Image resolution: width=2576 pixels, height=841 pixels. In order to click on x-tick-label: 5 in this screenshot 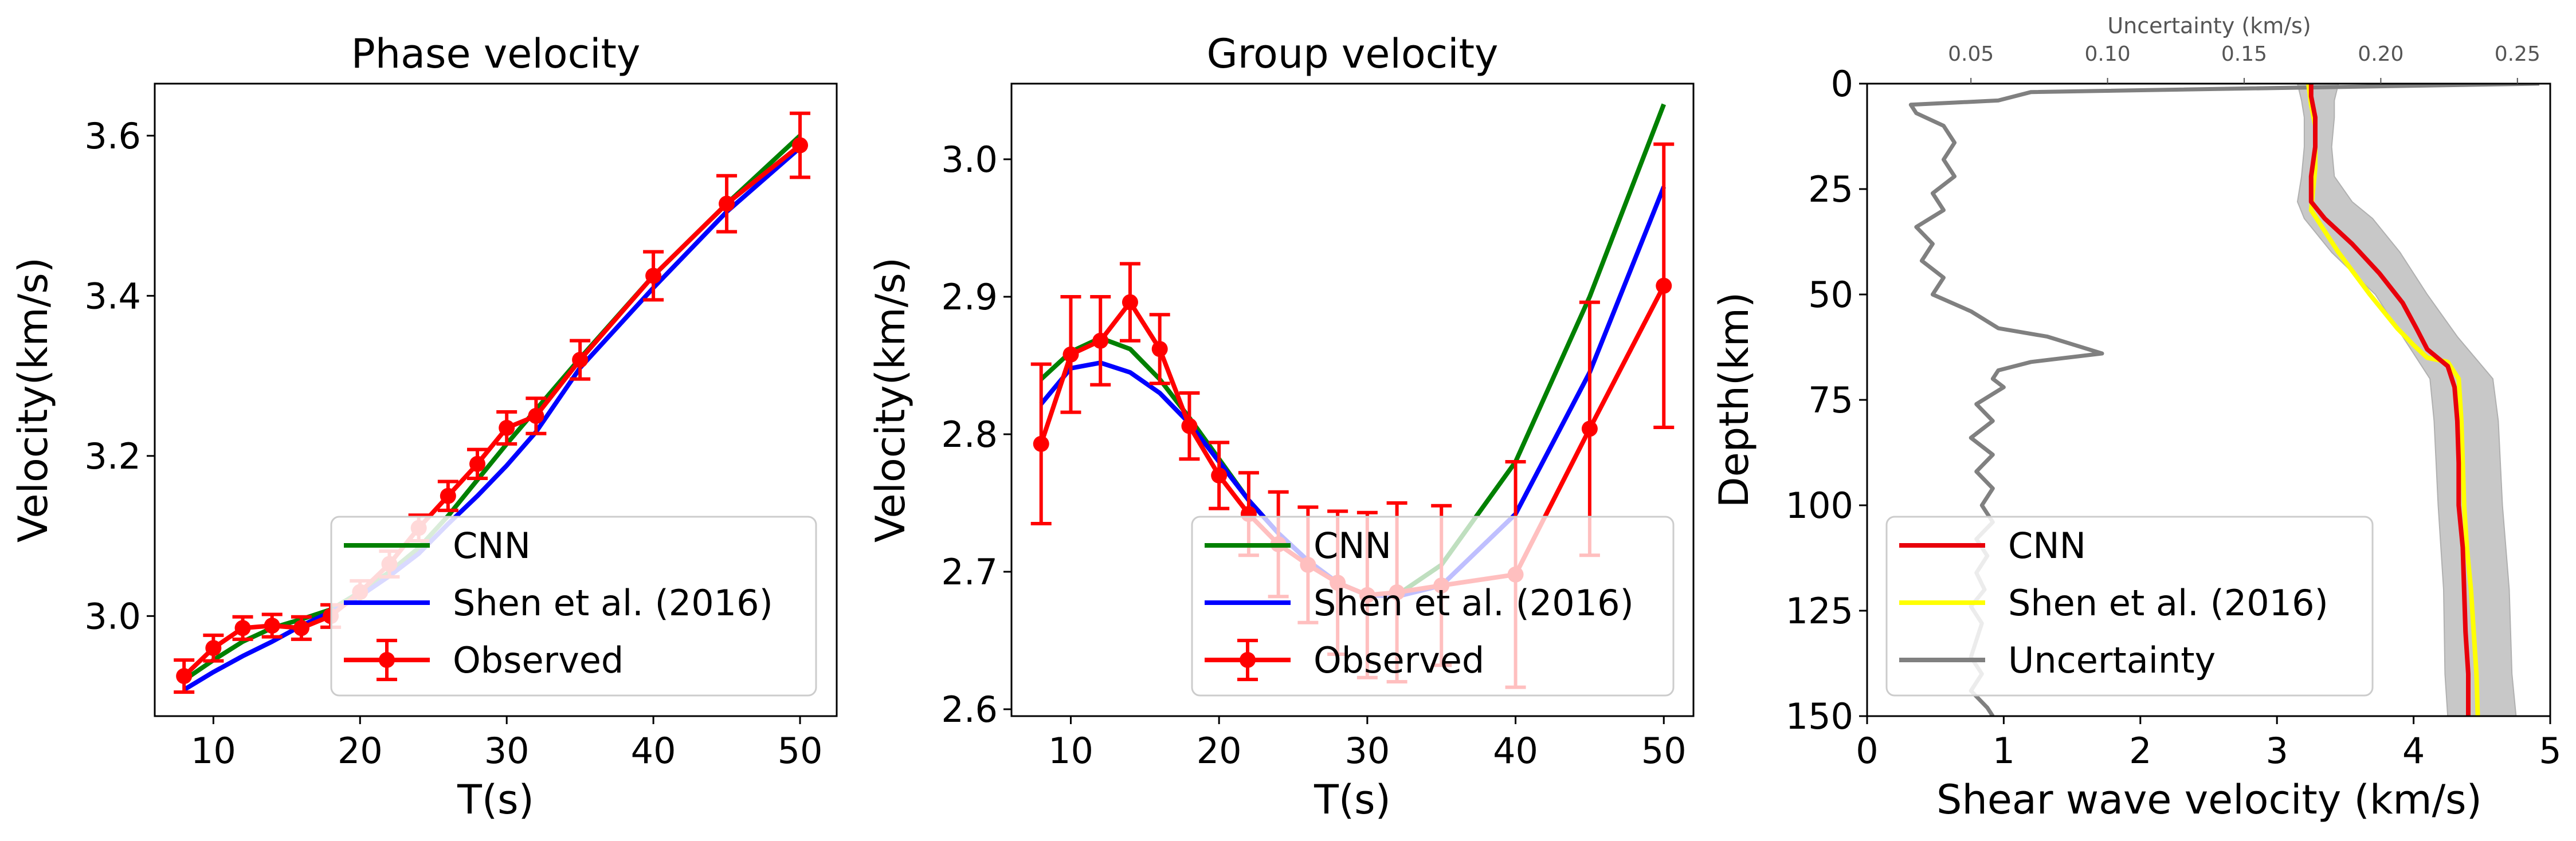, I will do `click(2550, 751)`.